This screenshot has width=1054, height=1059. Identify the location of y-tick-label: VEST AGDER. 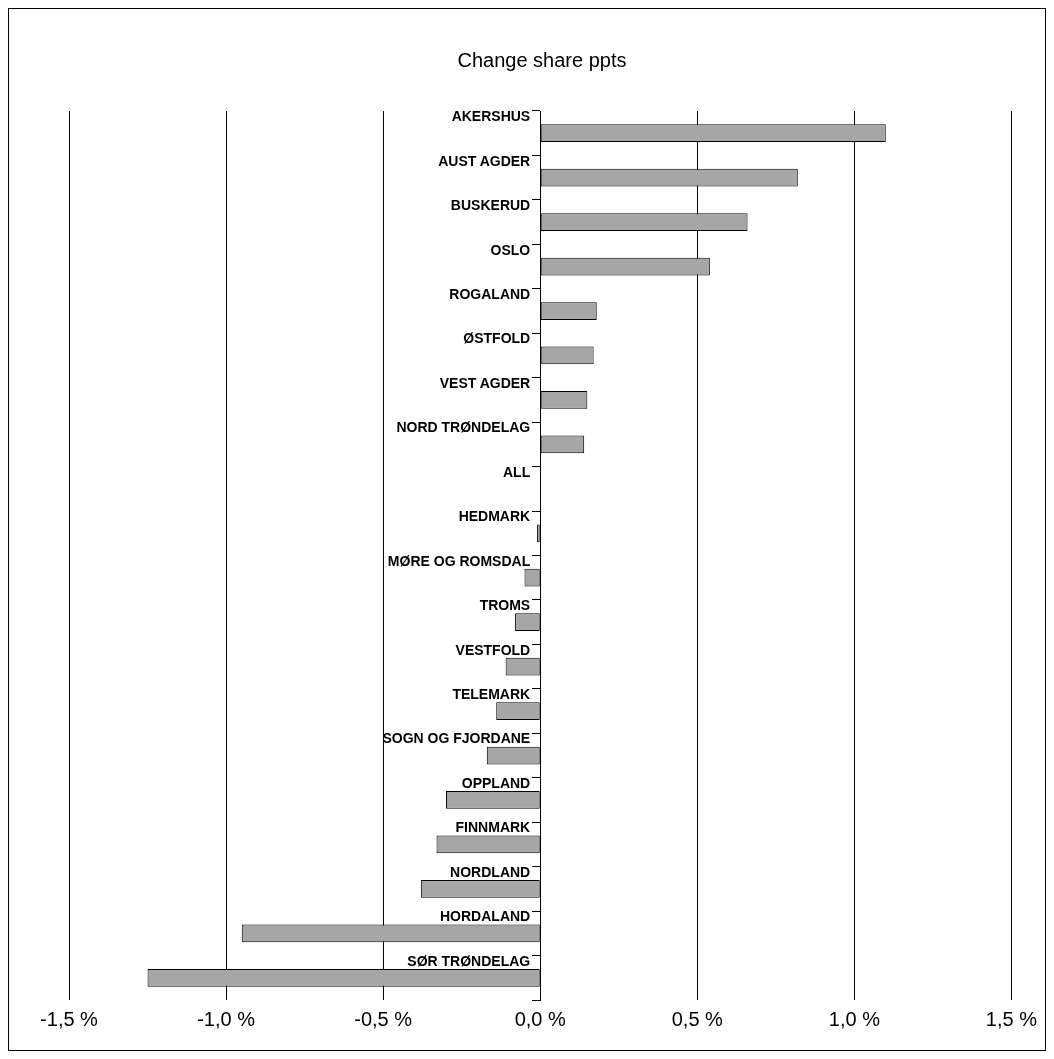
(485, 382).